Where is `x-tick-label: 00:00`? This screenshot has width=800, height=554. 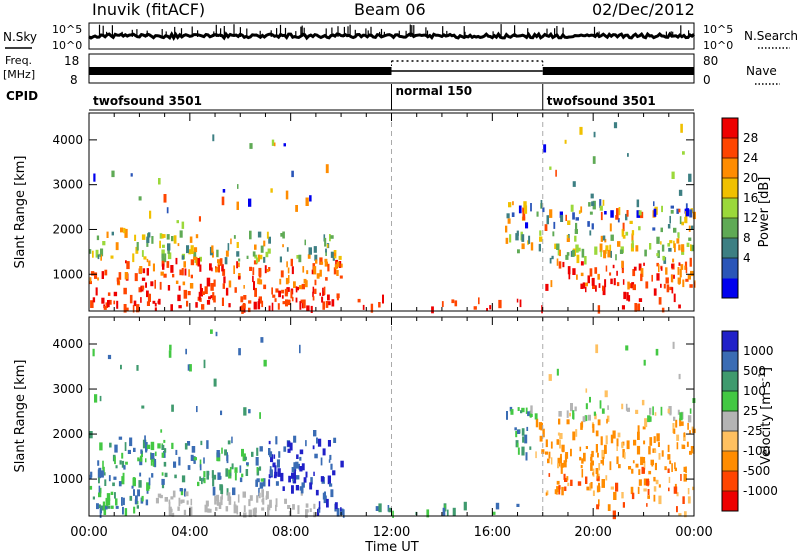 x-tick-label: 00:00 is located at coordinates (88, 532).